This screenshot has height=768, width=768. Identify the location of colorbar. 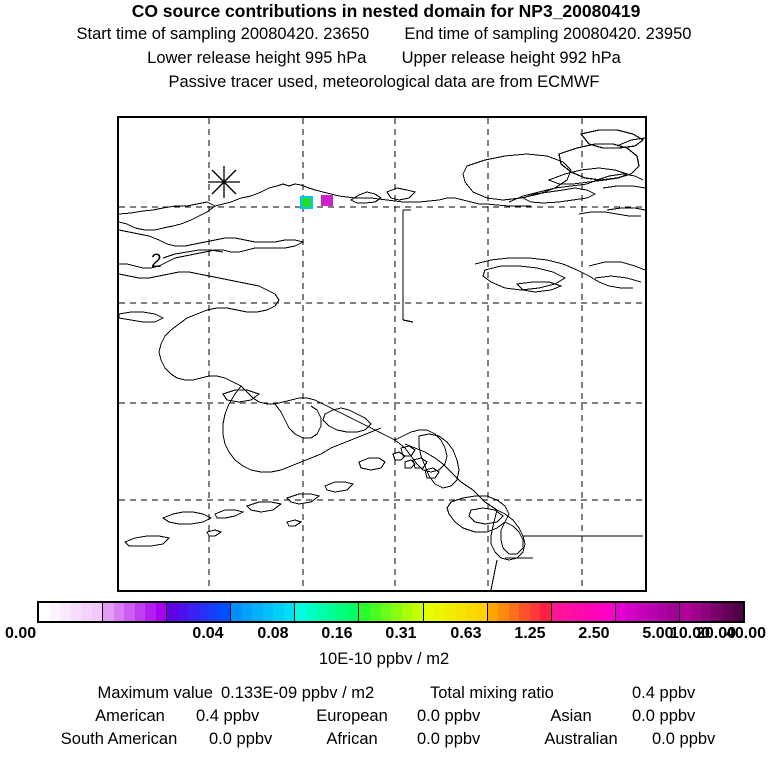
(391, 612).